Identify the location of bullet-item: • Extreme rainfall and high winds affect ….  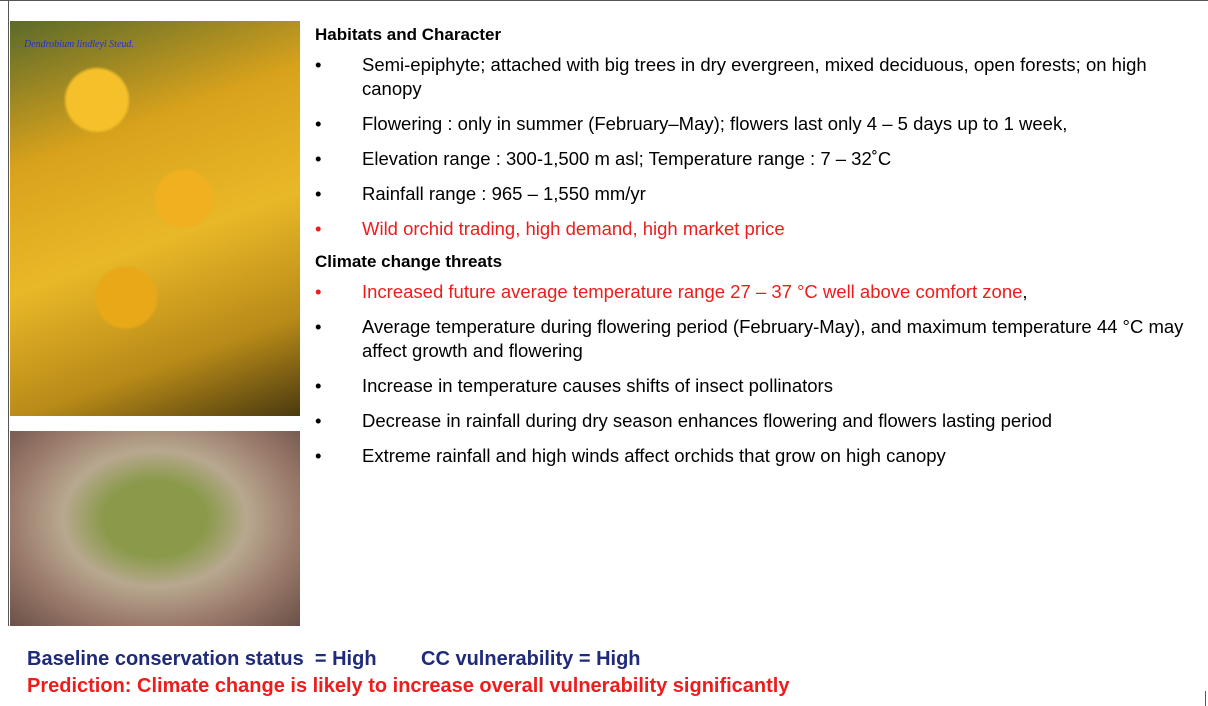
(755, 456).